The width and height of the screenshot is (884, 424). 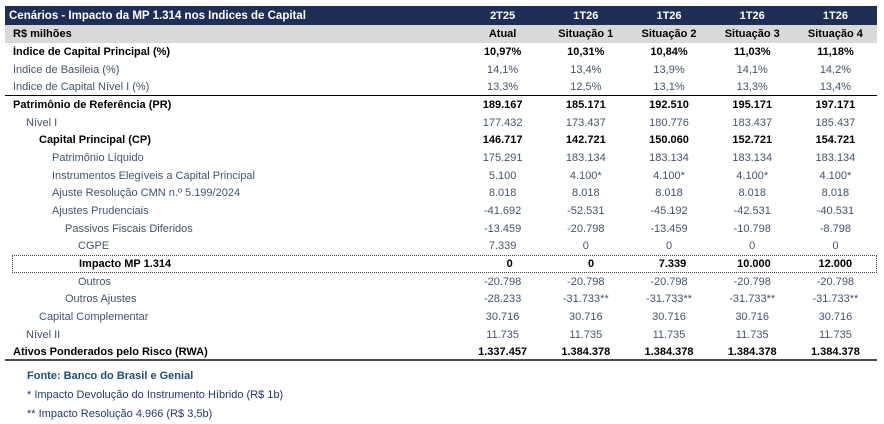 What do you see at coordinates (669, 176) in the screenshot?
I see `row-values: 5.100 4.100* 4.100* 4.100* 4.100*` at bounding box center [669, 176].